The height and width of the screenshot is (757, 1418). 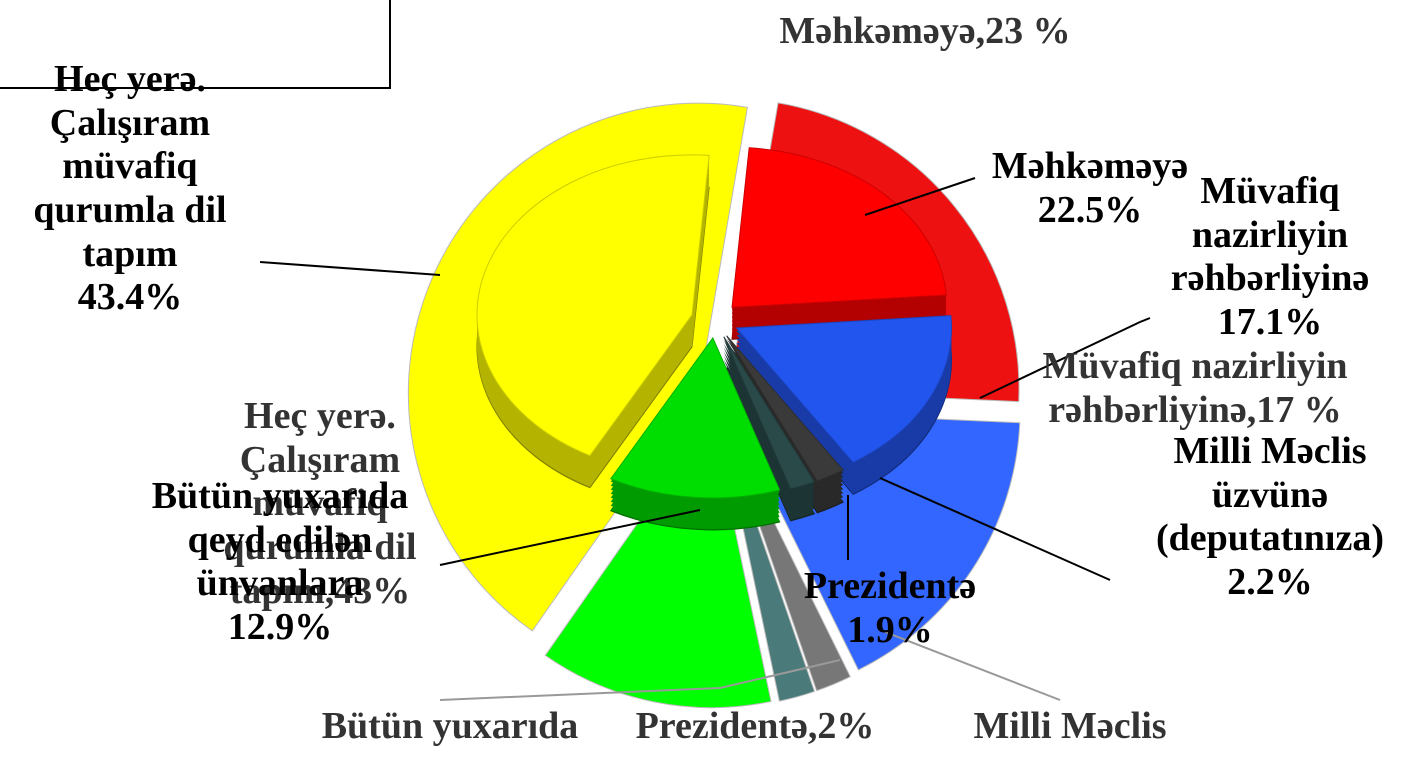 I want to click on value-label: 22.5%, so click(x=1090, y=209).